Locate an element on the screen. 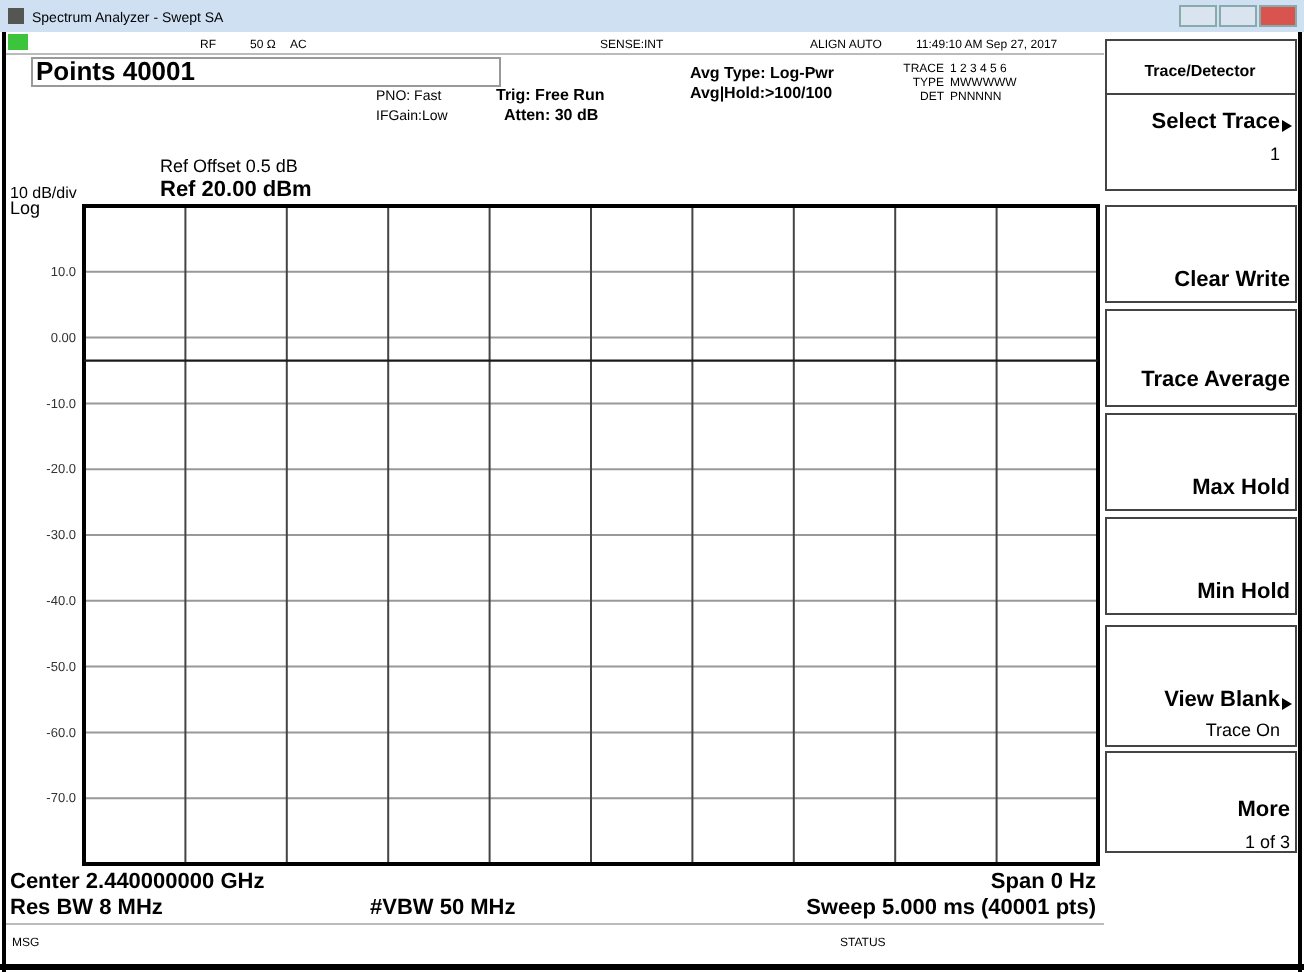 The image size is (1304, 972). text: Sweep 5.000 ms (40001 pts) is located at coordinates (951, 908).